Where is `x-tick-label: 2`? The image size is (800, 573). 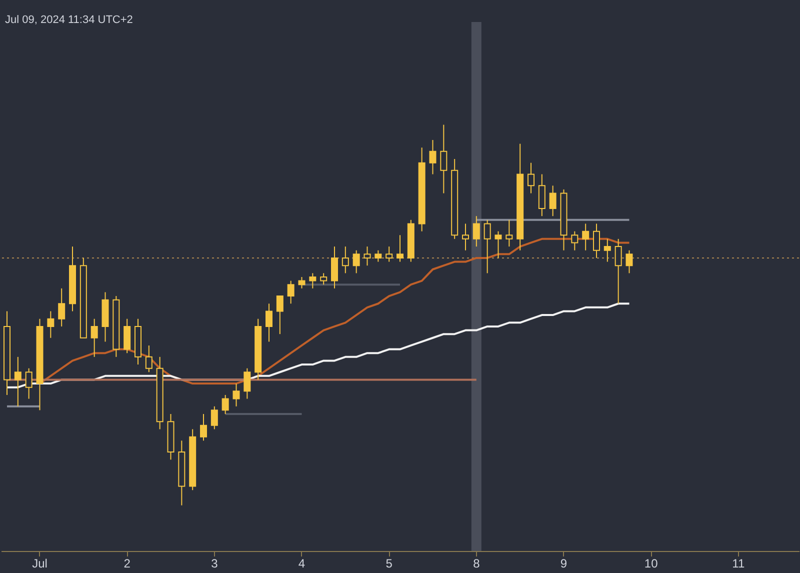 x-tick-label: 2 is located at coordinates (127, 563).